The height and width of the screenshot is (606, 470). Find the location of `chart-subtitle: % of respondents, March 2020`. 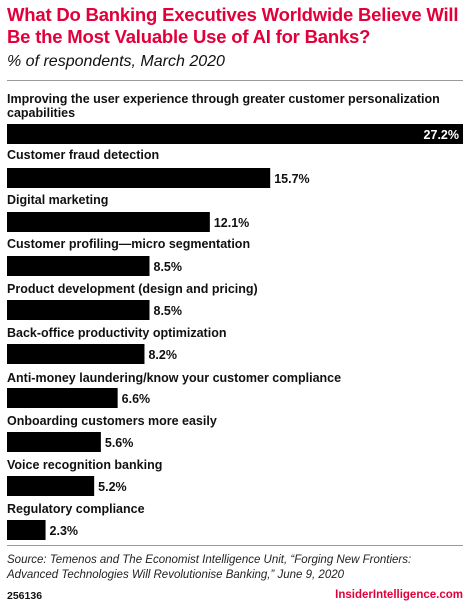

chart-subtitle: % of respondents, March 2020 is located at coordinates (116, 61).